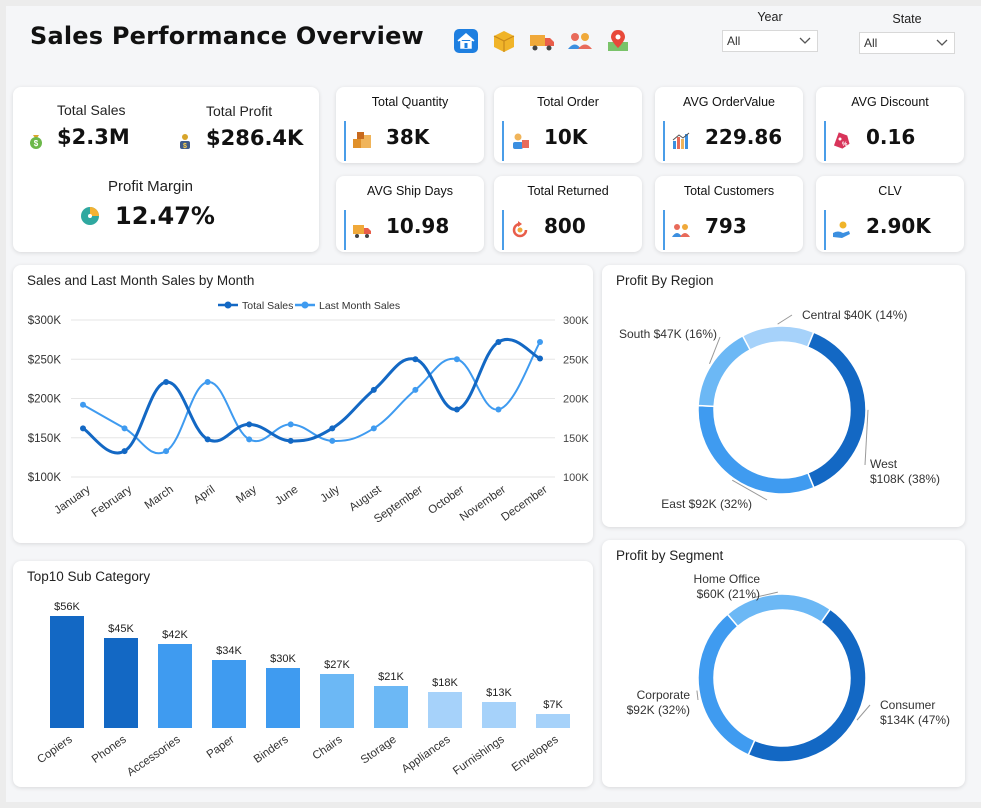 This screenshot has width=981, height=808. What do you see at coordinates (566, 137) in the screenshot?
I see `kpi-value: 10K` at bounding box center [566, 137].